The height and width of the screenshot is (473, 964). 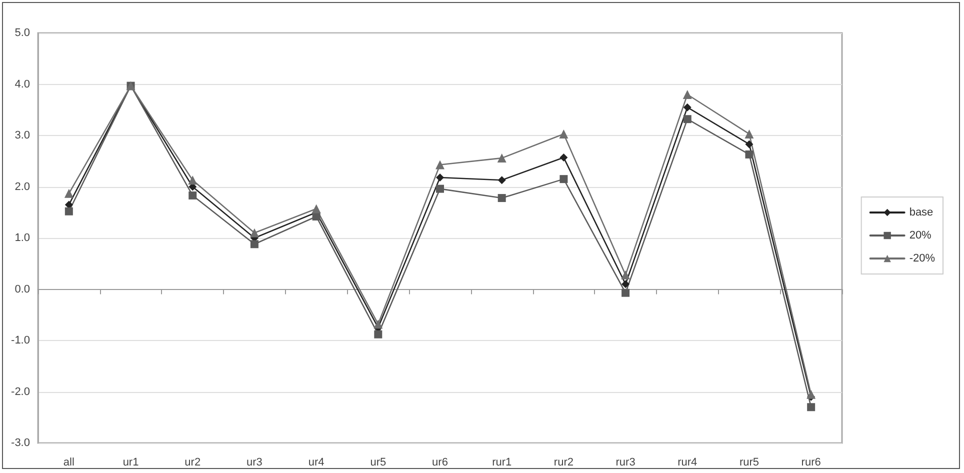 What do you see at coordinates (920, 236) in the screenshot?
I see `legend-label: 20%` at bounding box center [920, 236].